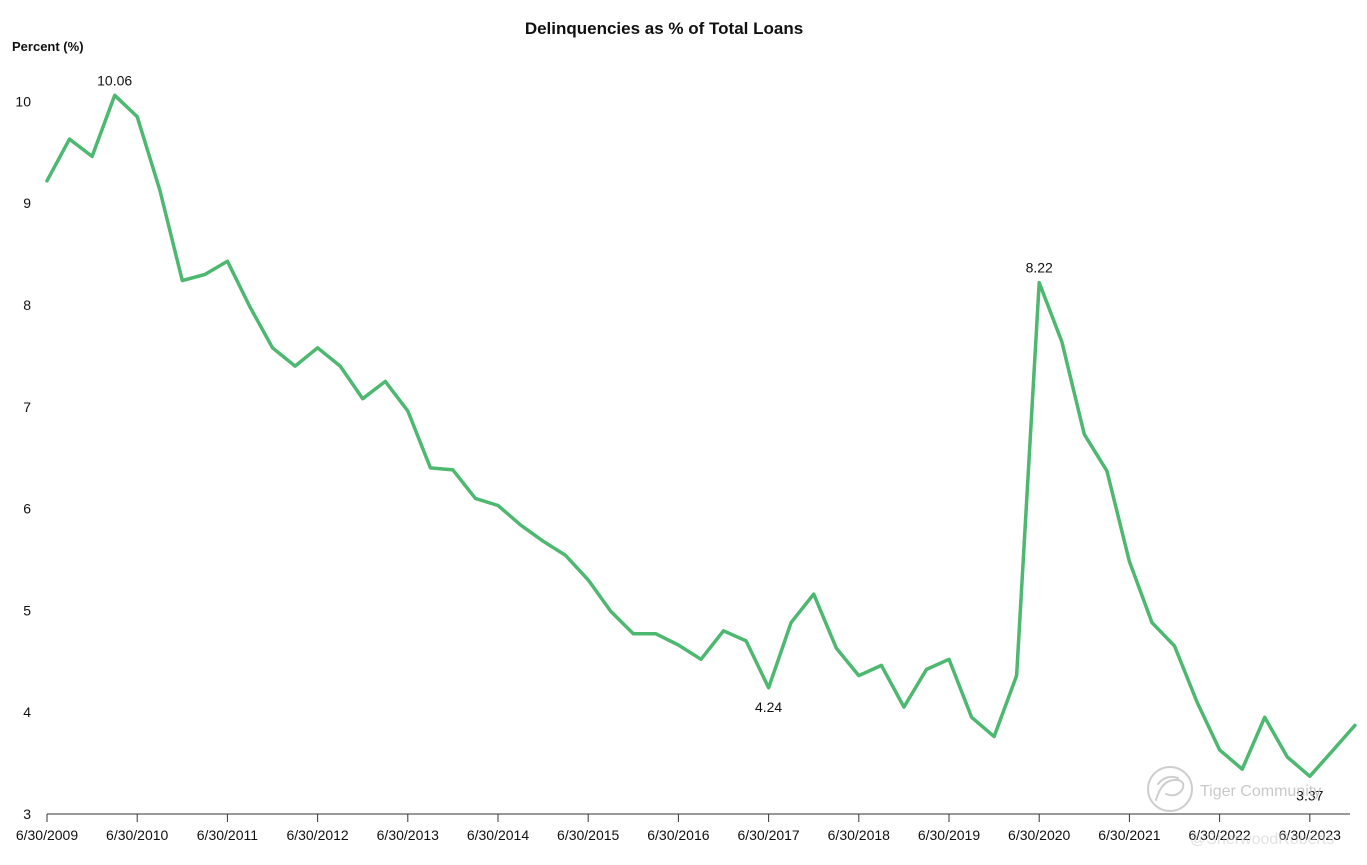  I want to click on x-tick-label: 6/30/2019, so click(949, 835).